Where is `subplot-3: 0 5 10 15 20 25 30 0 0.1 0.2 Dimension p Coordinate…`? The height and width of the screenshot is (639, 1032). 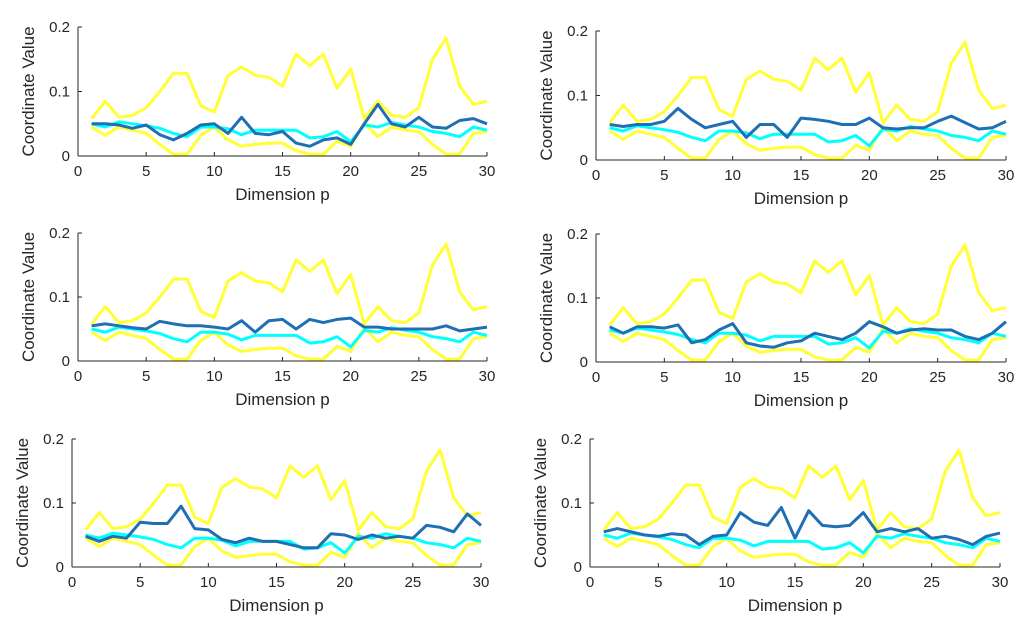
subplot-3: 0 5 10 15 20 25 30 0 0.1 0.2 Dimension p Coordinate… is located at coordinates (257, 317).